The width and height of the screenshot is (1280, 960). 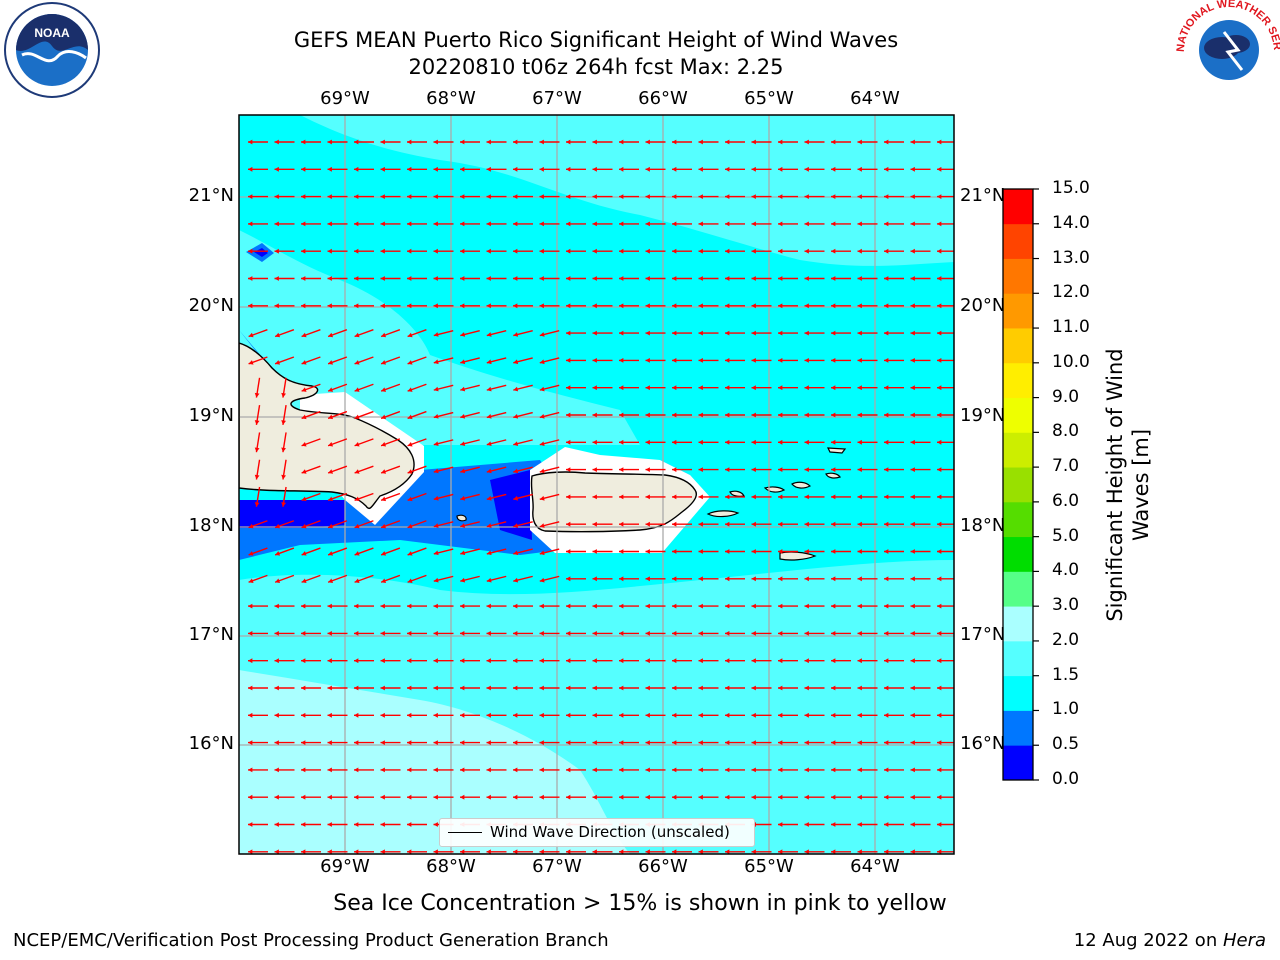 What do you see at coordinates (211, 415) in the screenshot?
I see `latitude-label: 19°N` at bounding box center [211, 415].